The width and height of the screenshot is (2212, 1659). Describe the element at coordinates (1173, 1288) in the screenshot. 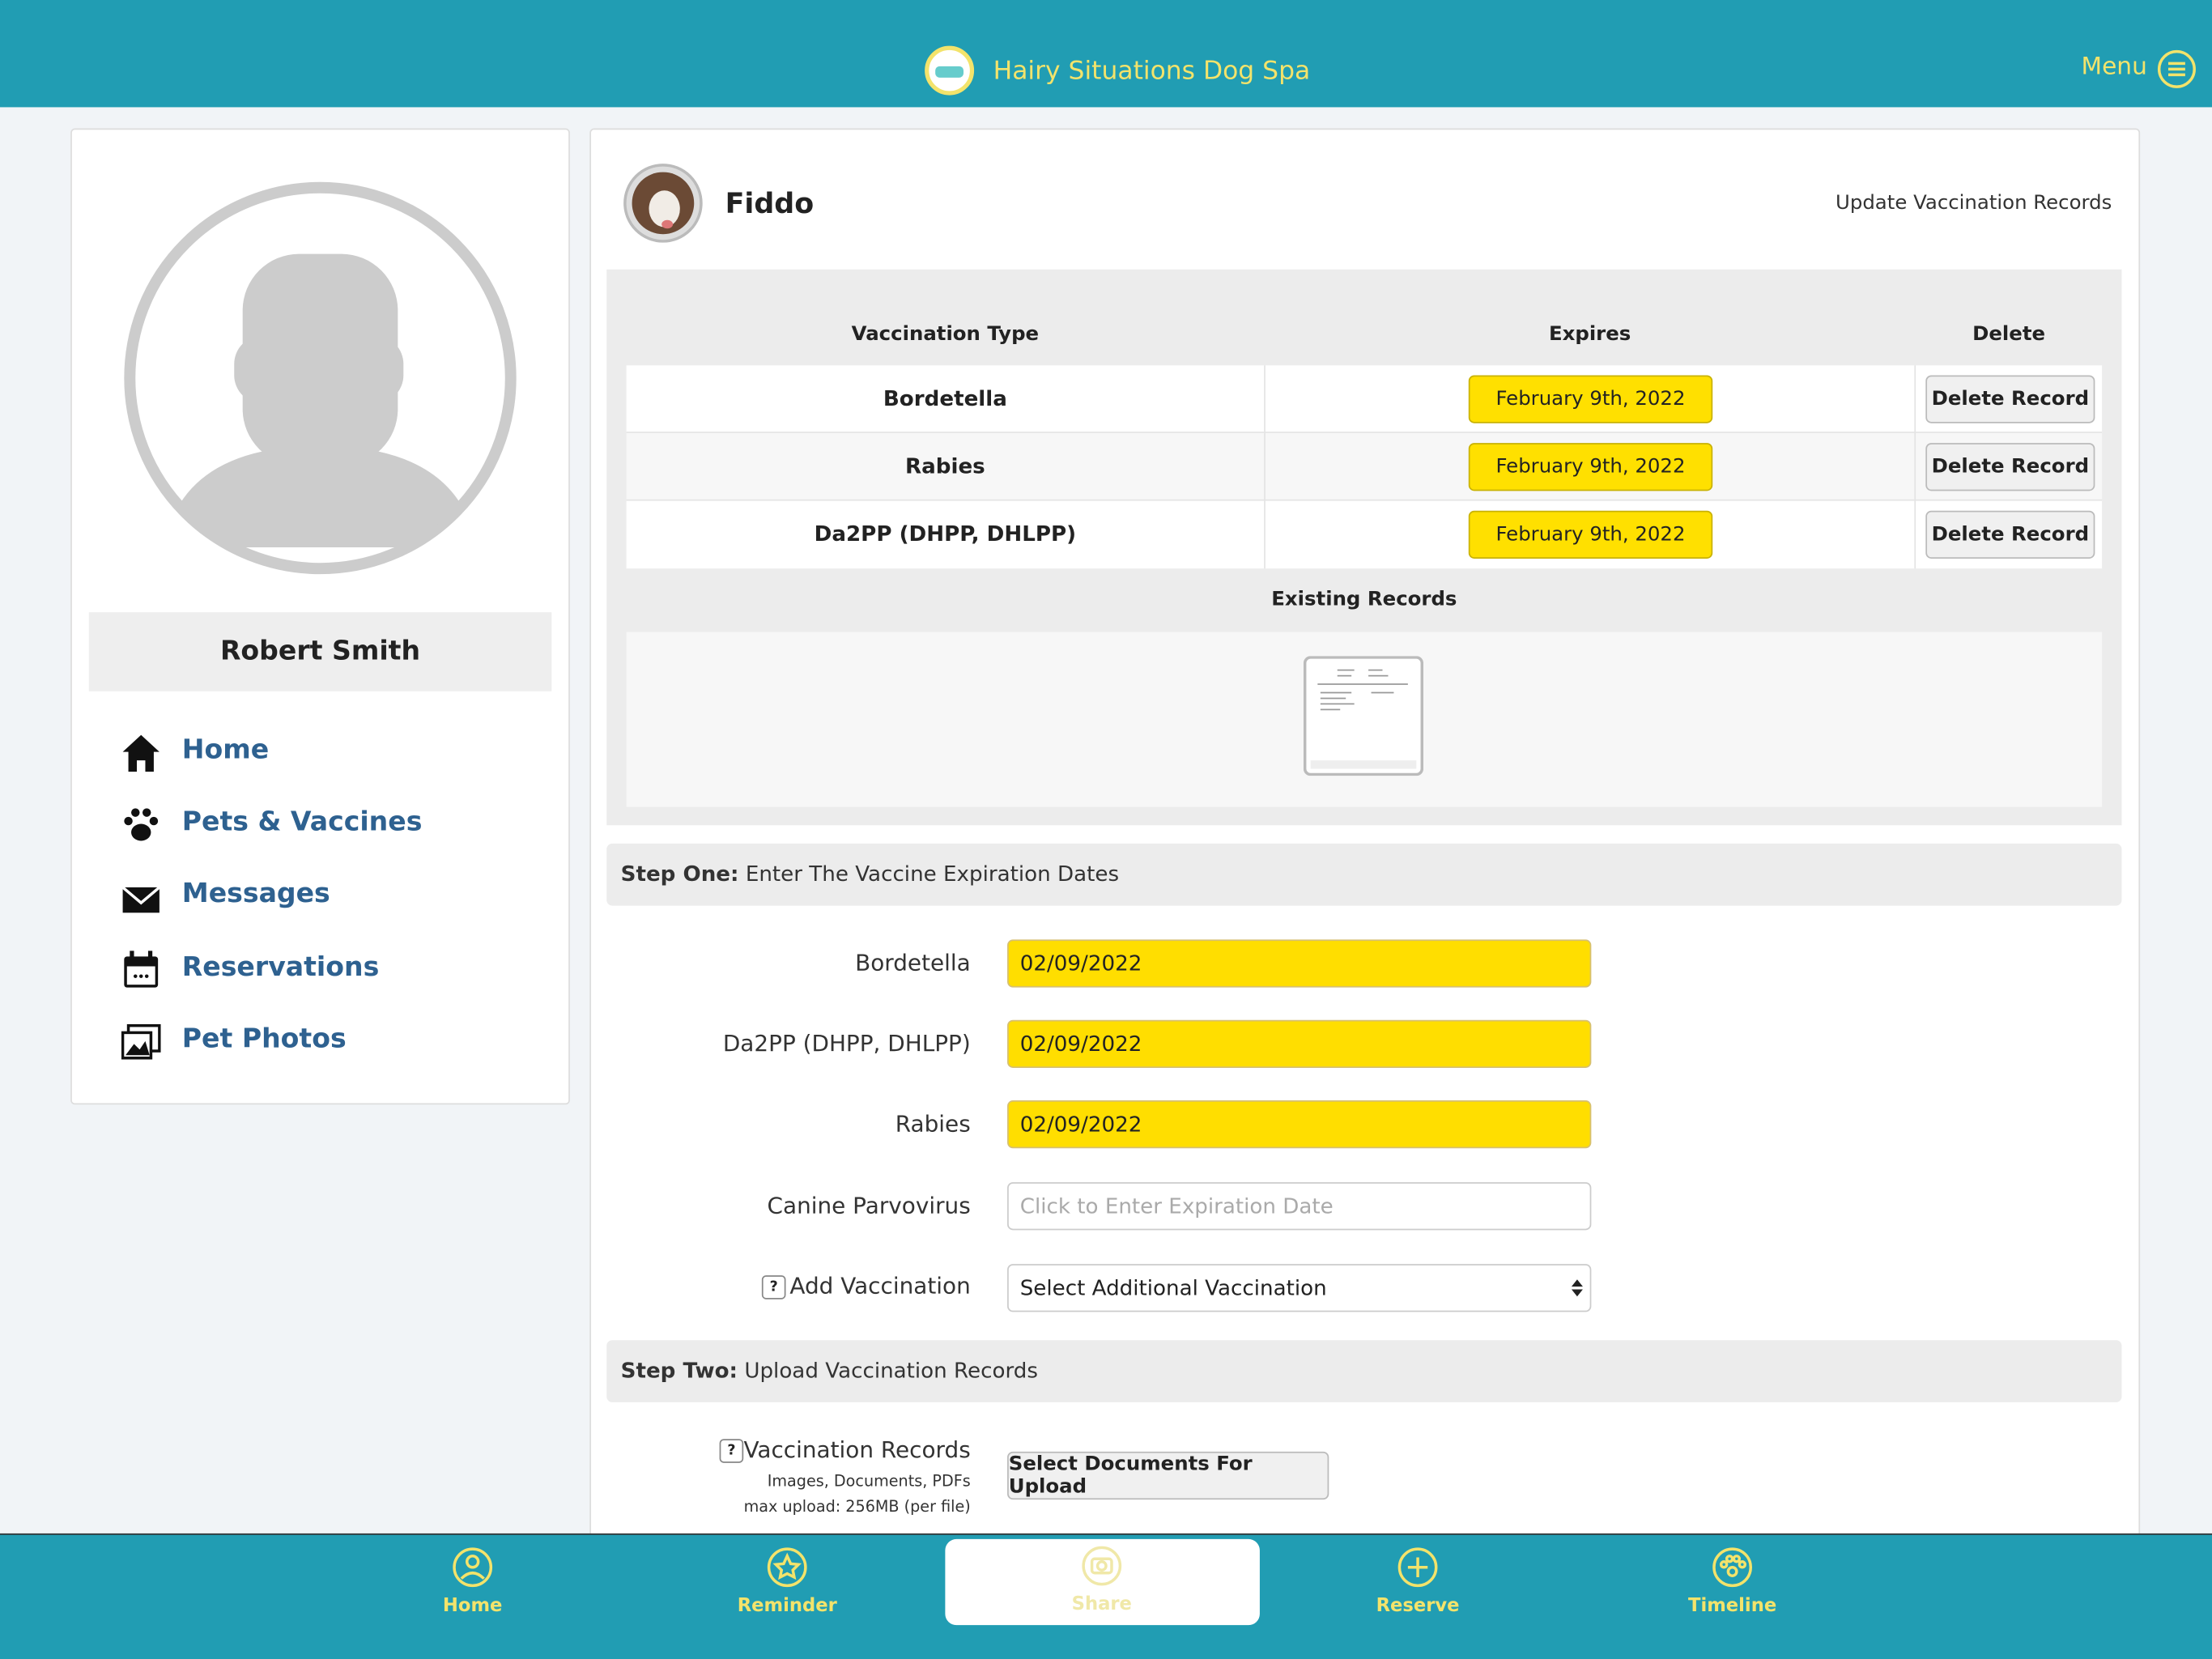

I see `select-text: Select Additional Vaccination` at that location.